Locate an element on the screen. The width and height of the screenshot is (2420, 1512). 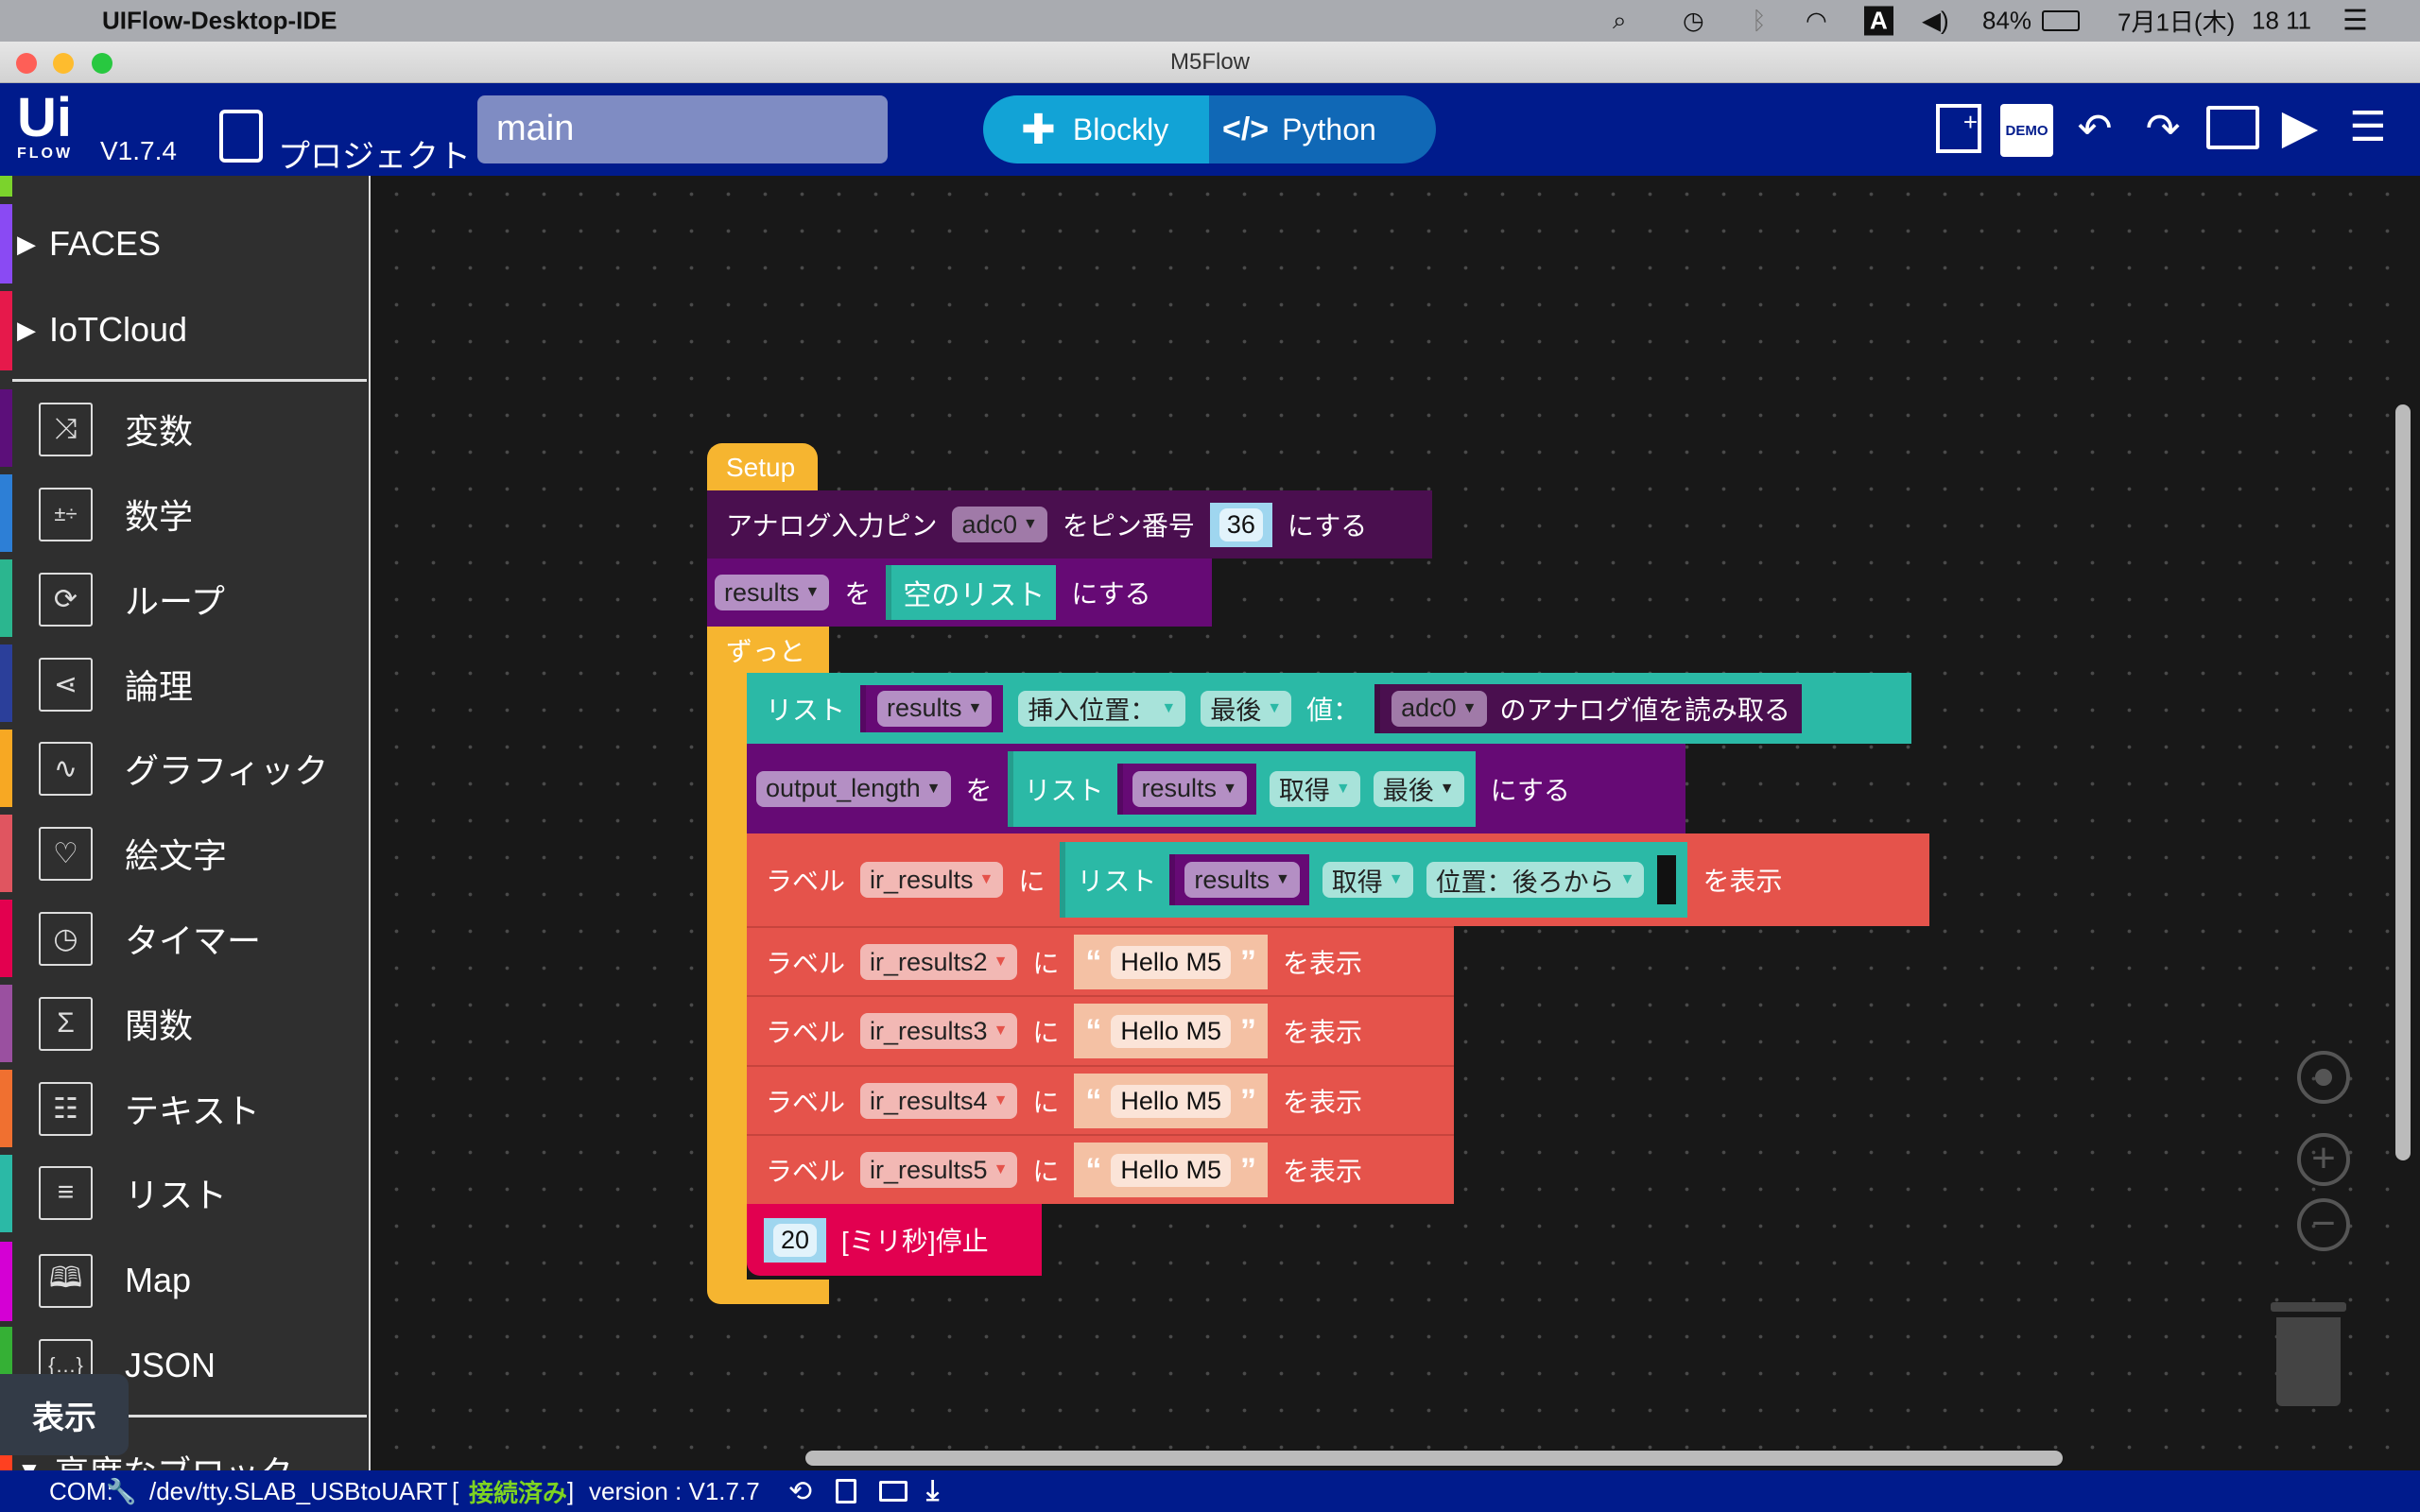
device-icon is located at coordinates (2232, 127).